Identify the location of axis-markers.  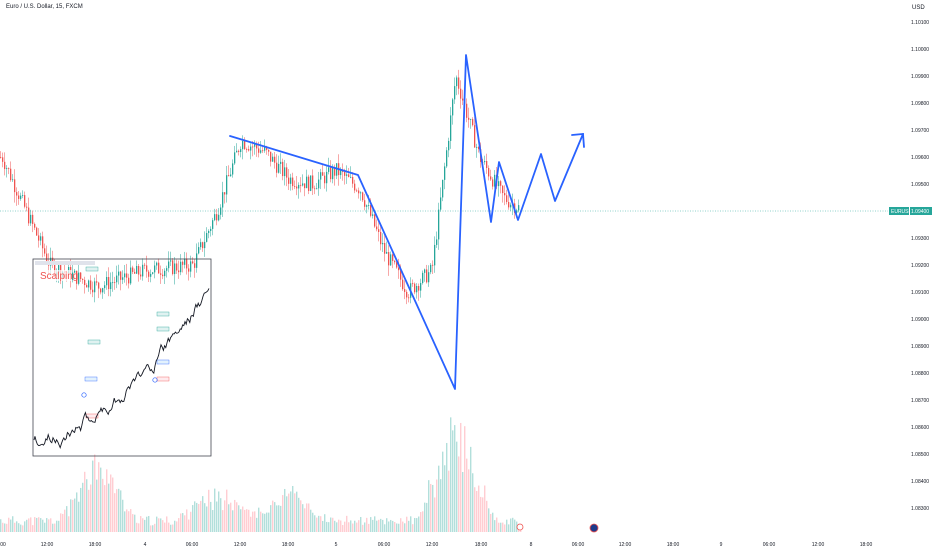
(557, 528).